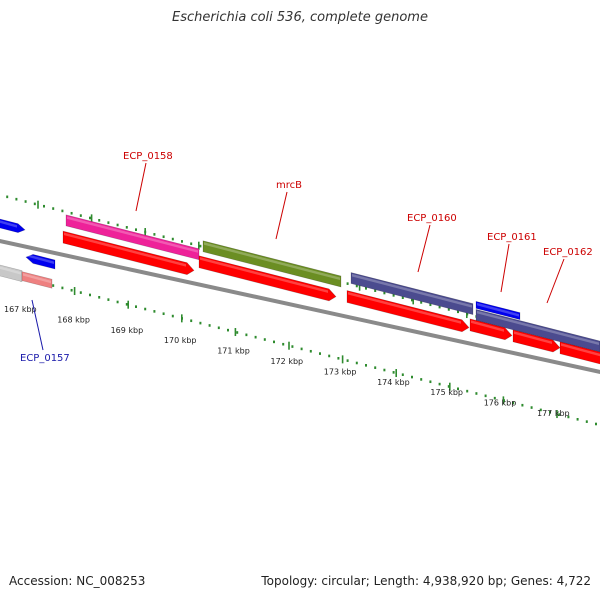 The height and width of the screenshot is (600, 600). What do you see at coordinates (568, 252) in the screenshot?
I see `gene-label-ECP_0162: ECP_0162` at bounding box center [568, 252].